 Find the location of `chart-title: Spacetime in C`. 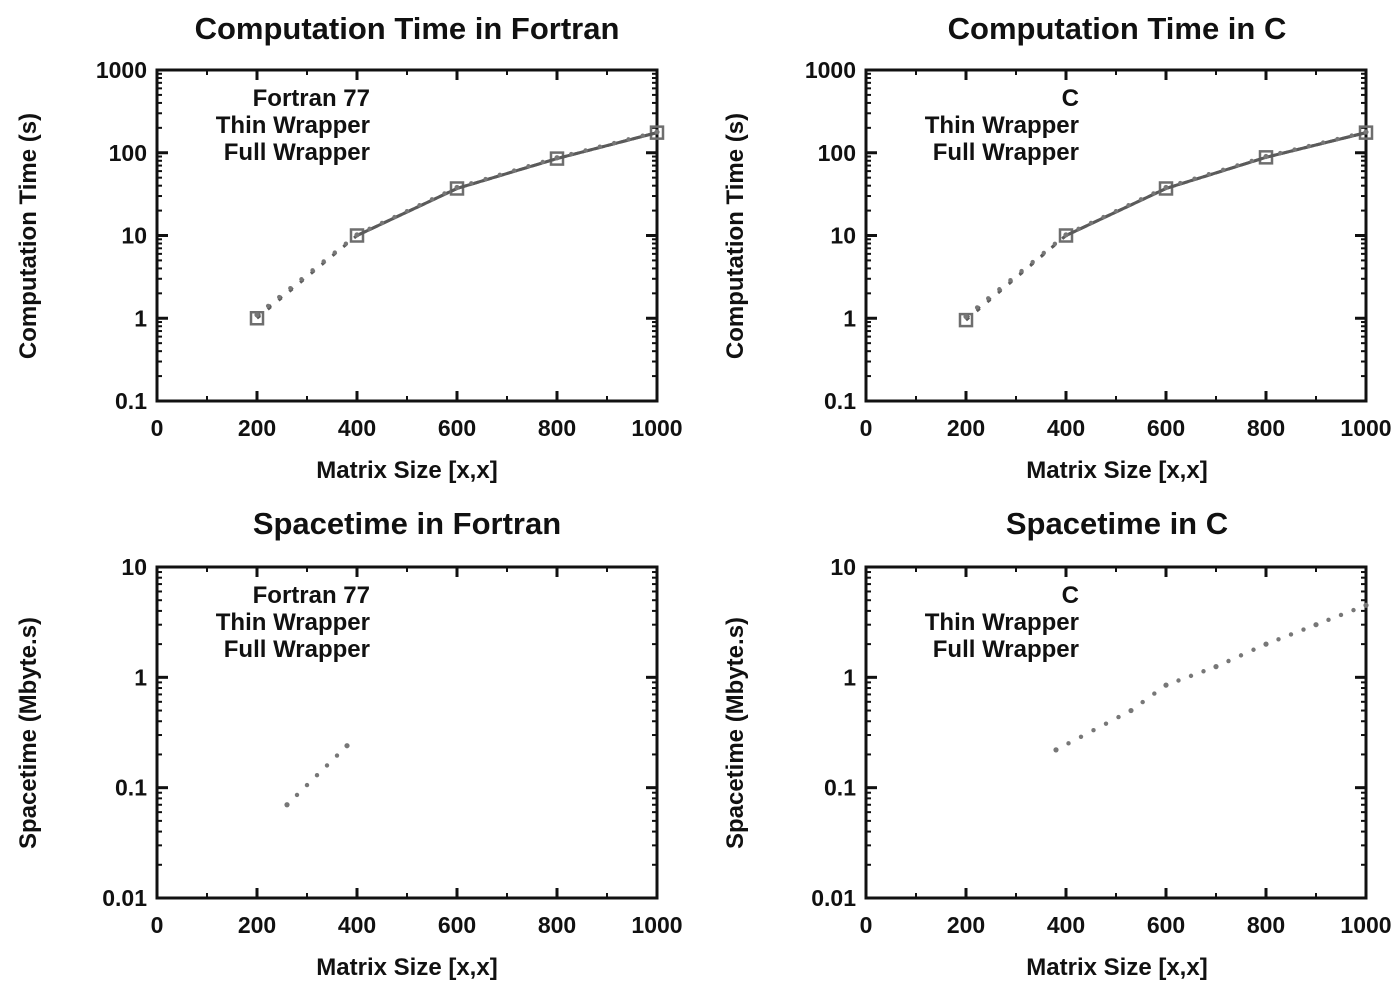

chart-title: Spacetime in C is located at coordinates (1117, 523).